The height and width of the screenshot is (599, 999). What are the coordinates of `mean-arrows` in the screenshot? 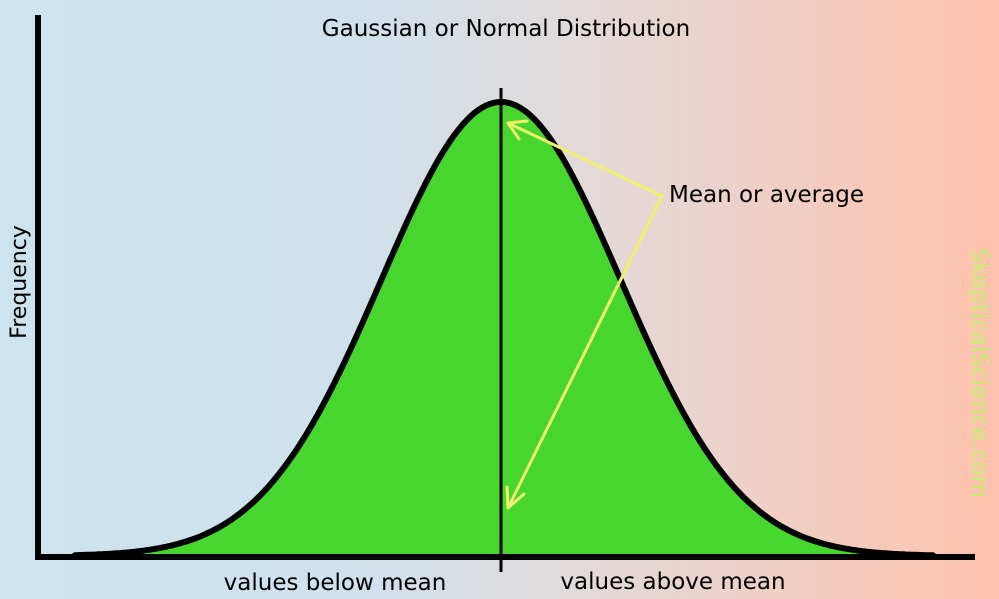 It's located at (584, 314).